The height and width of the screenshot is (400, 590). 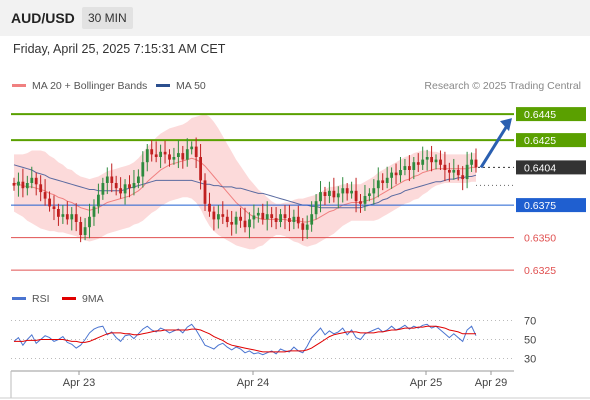 I want to click on rsi-tick-30: 30, so click(x=530, y=360).